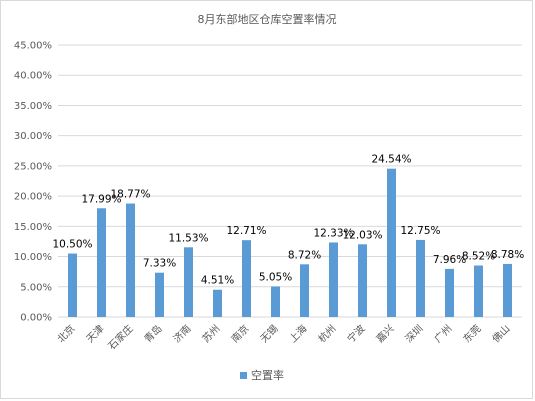 This screenshot has width=535, height=401. Describe the element at coordinates (443, 334) in the screenshot. I see `x-tick-label: 广州` at that location.